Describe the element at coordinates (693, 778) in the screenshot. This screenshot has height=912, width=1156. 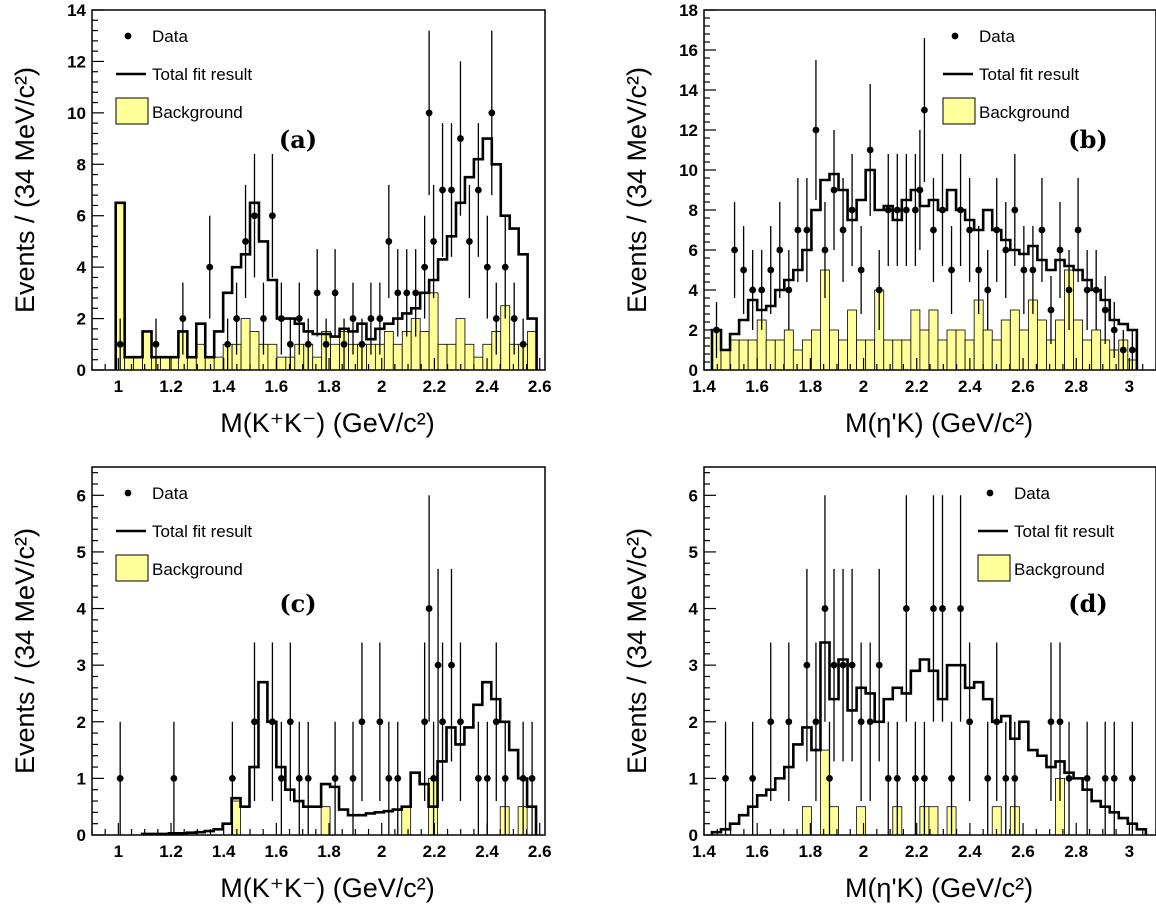
I see `y-tick-label: 1` at that location.